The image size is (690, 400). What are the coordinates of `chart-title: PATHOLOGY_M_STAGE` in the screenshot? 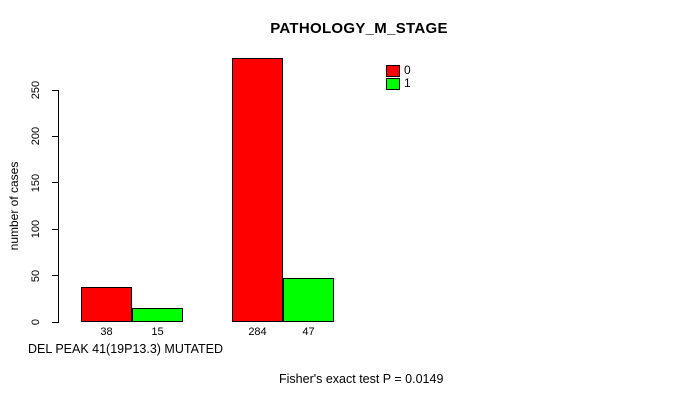 It's located at (359, 28).